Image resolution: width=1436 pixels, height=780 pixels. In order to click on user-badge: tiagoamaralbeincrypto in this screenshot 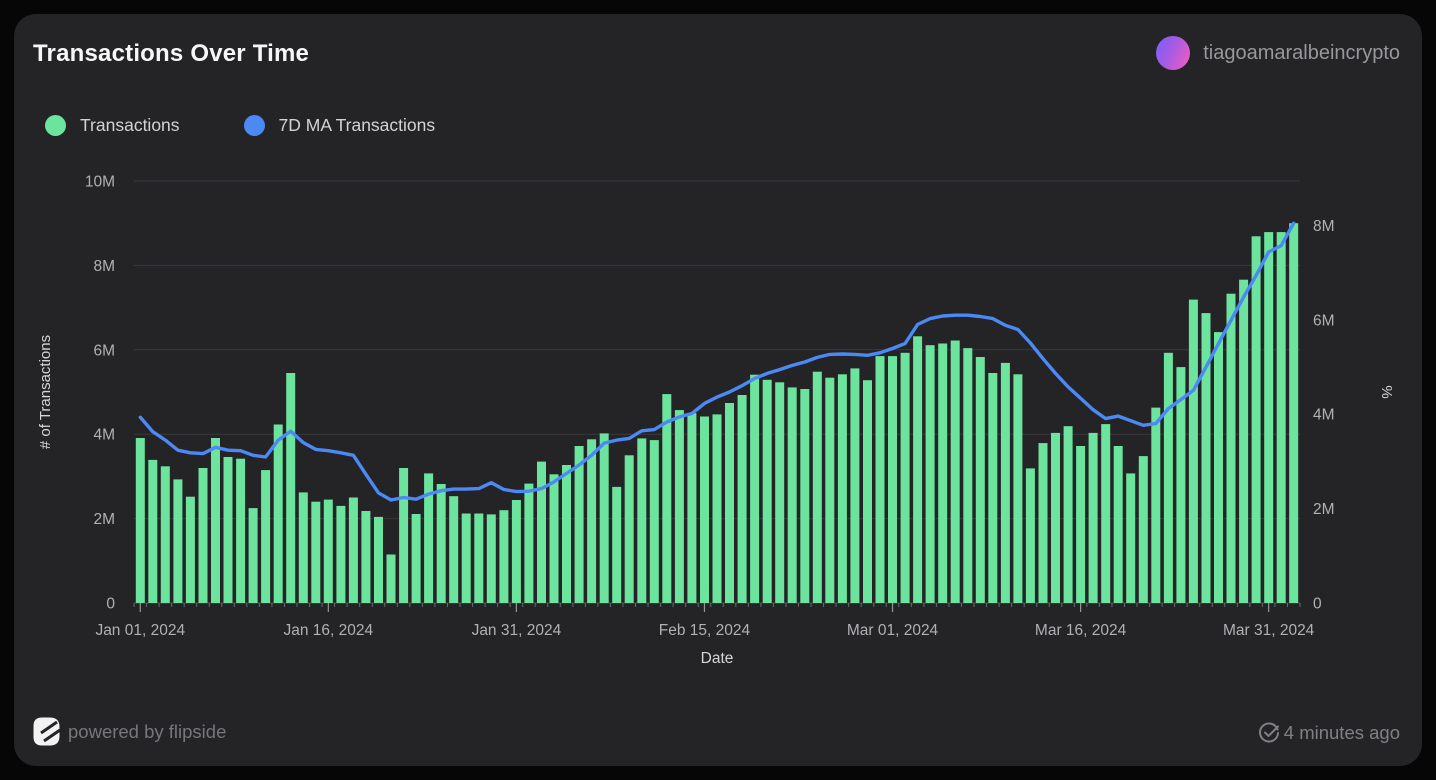, I will do `click(1278, 53)`.